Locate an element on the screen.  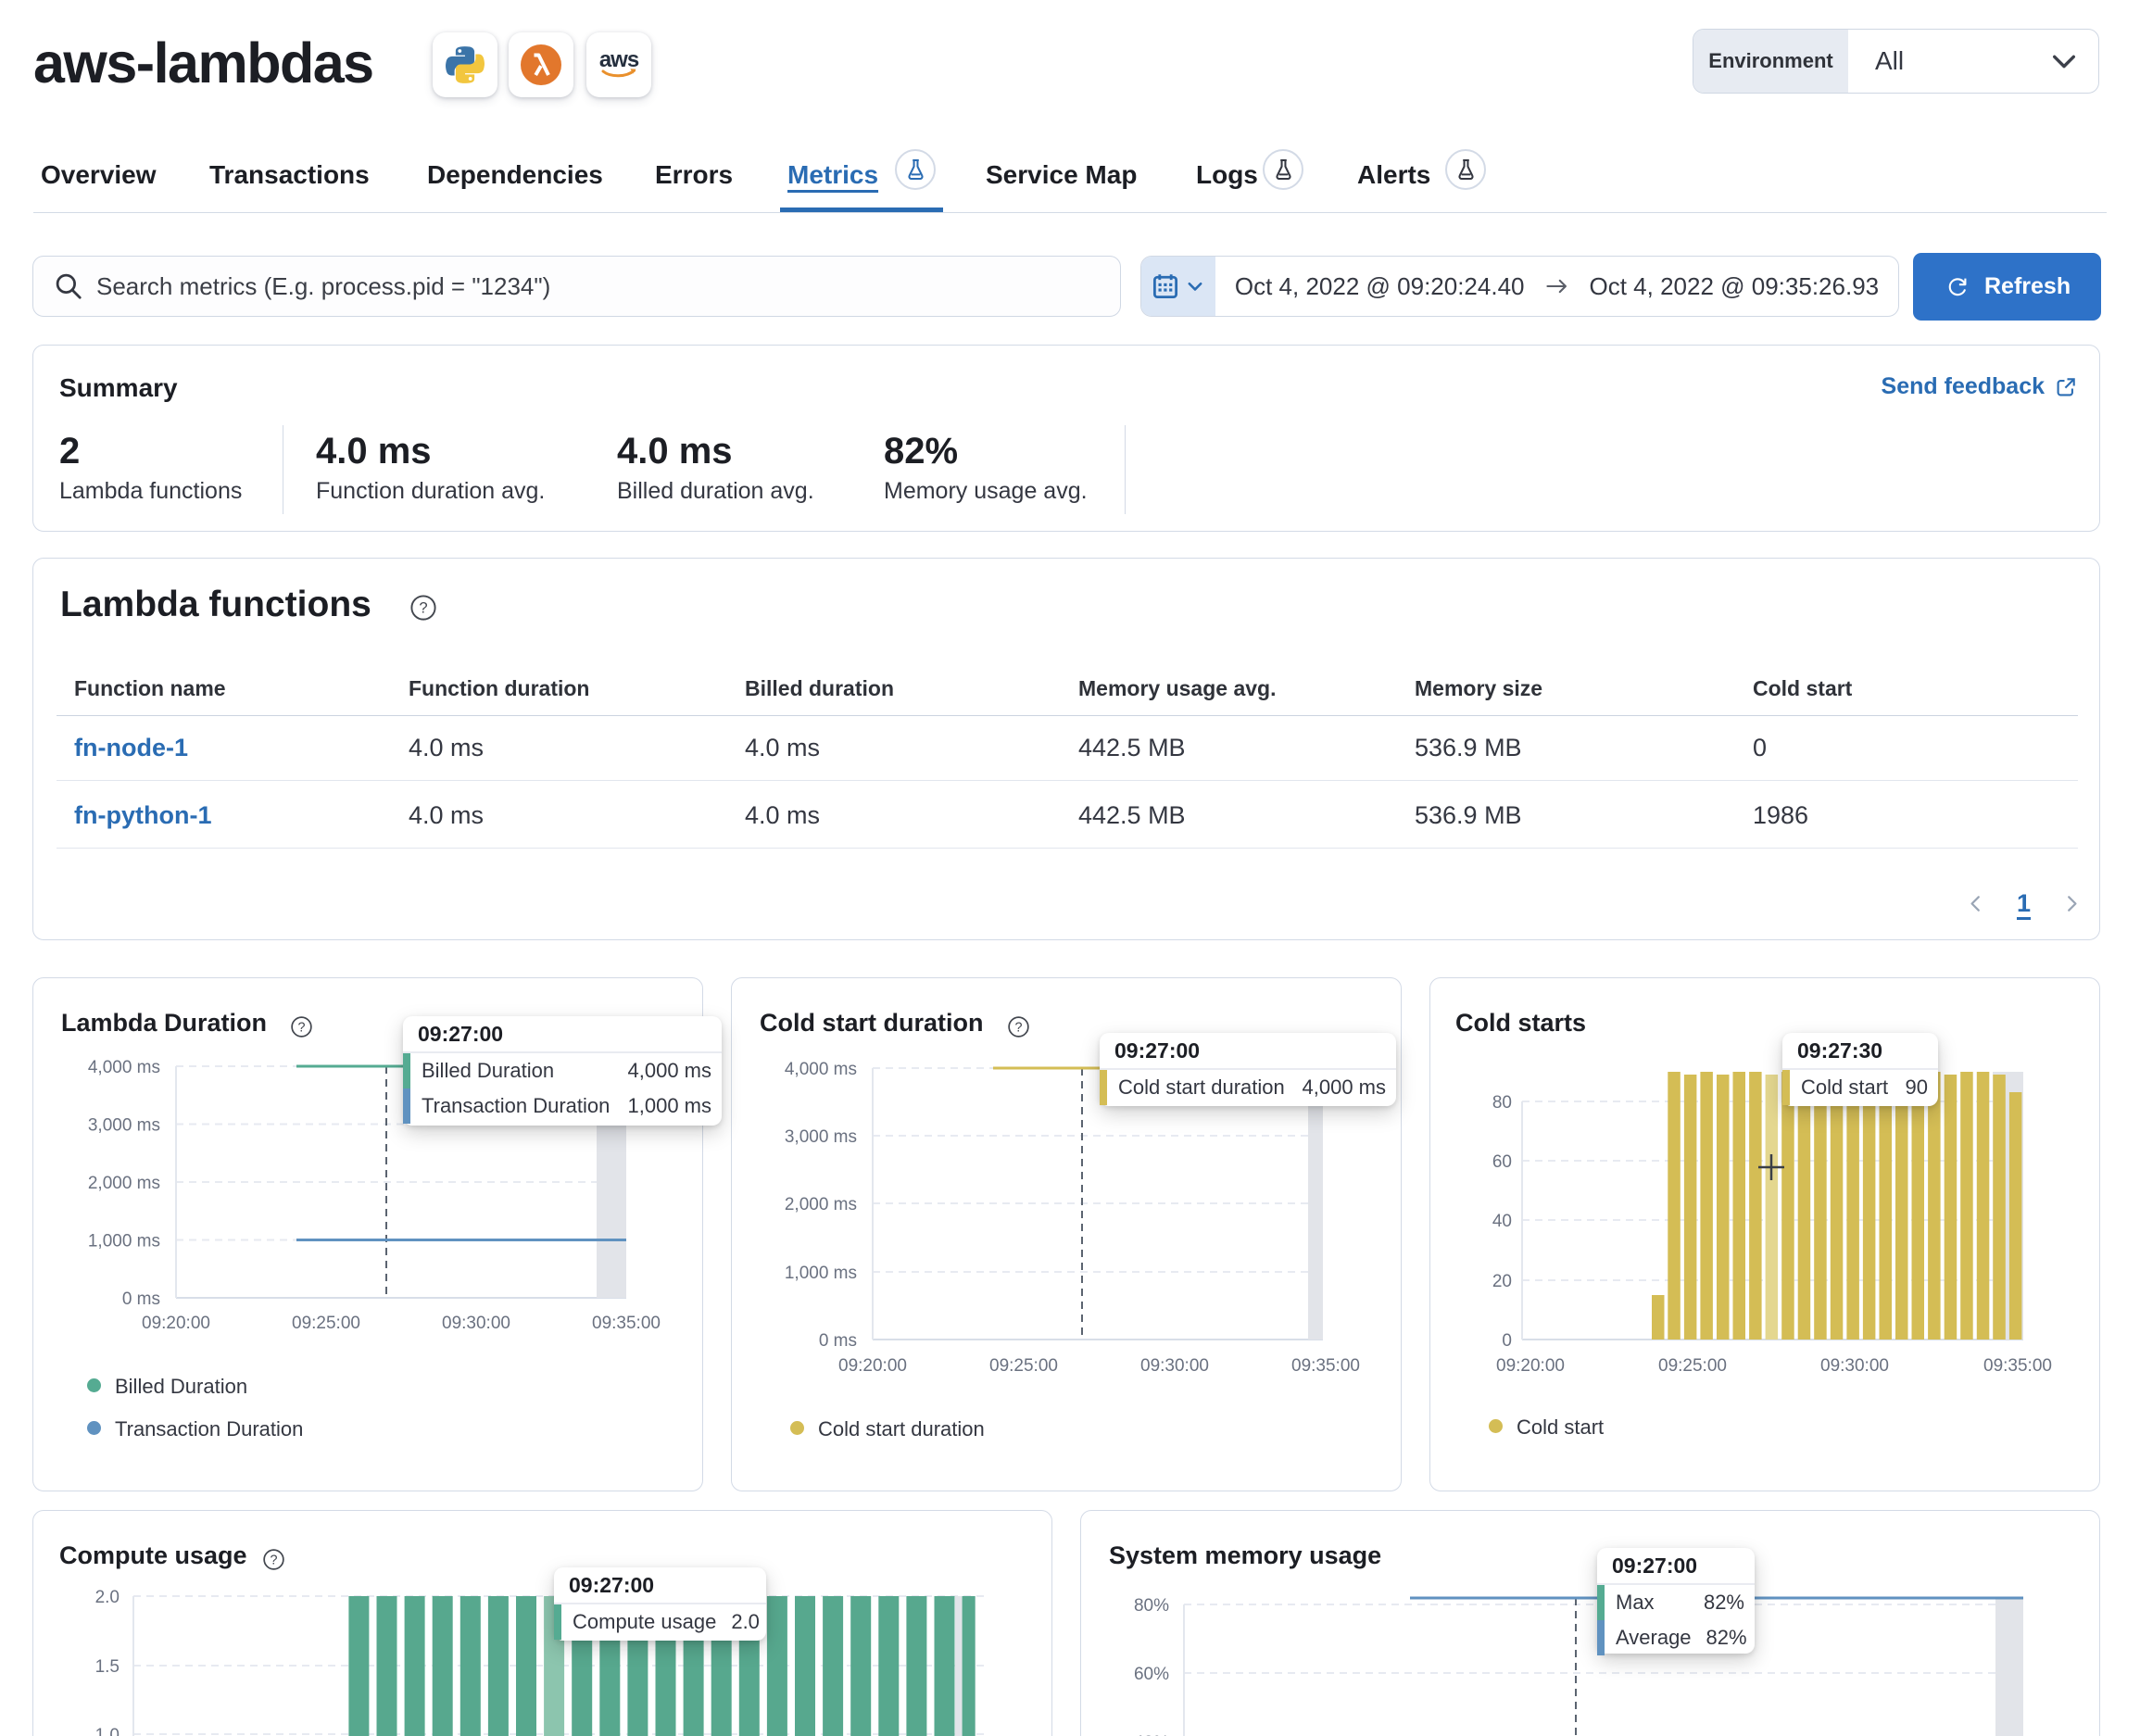
svg-text: 40% is located at coordinates (1151, 1734).